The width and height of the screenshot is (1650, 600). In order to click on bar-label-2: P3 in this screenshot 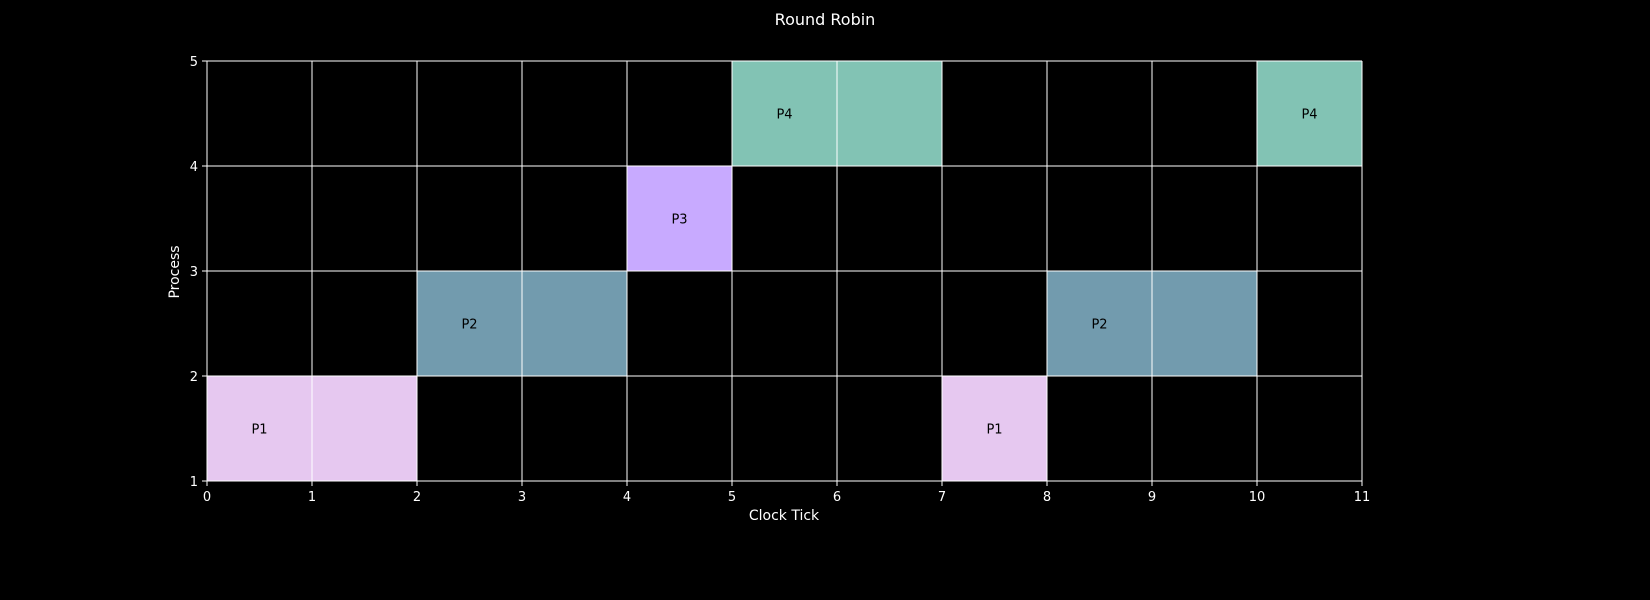, I will do `click(679, 220)`.